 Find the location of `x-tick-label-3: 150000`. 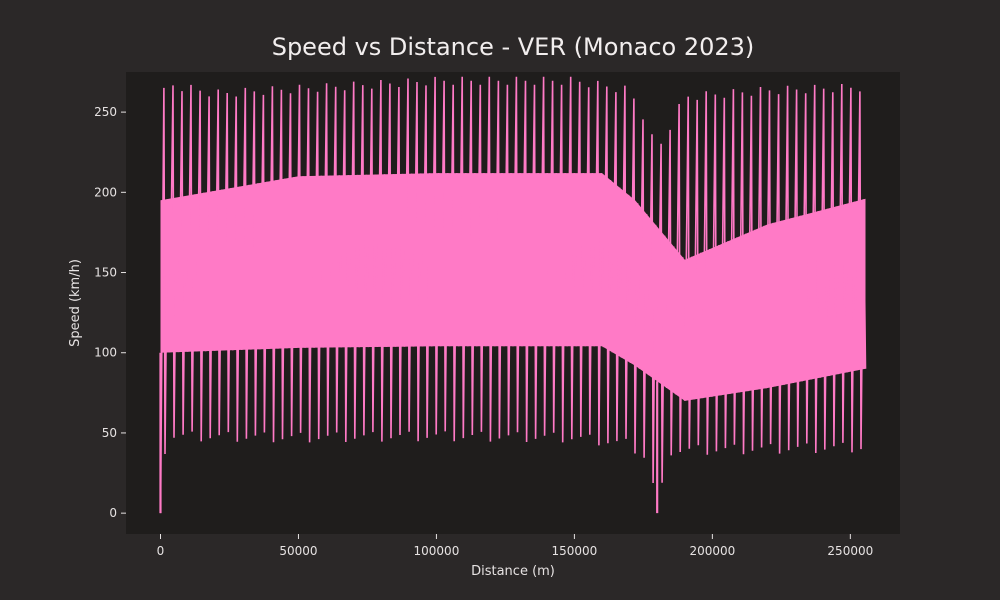

x-tick-label-3: 150000 is located at coordinates (574, 551).